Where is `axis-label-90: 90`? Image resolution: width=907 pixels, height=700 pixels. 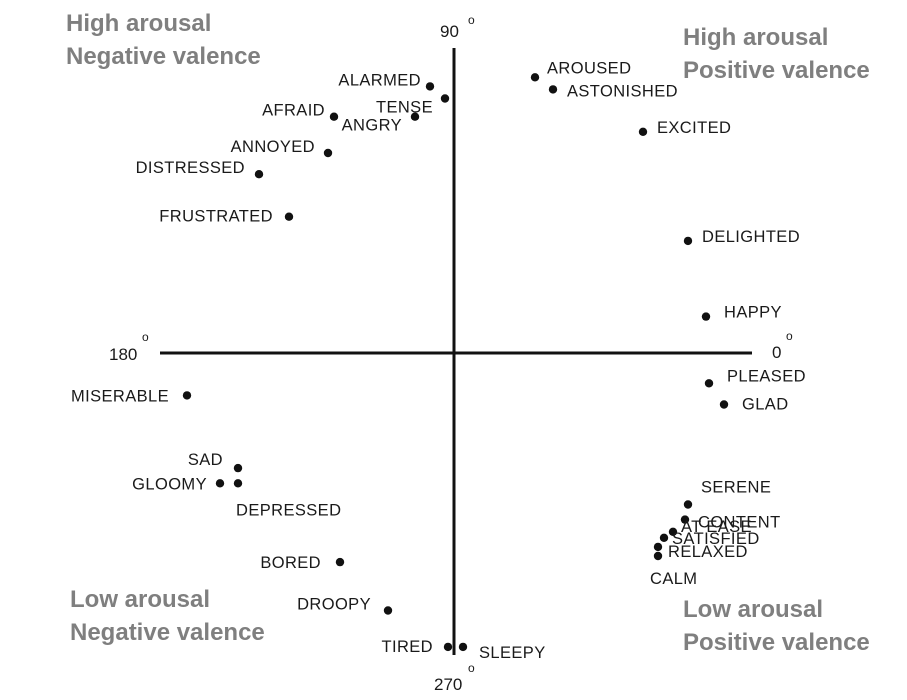
axis-label-90: 90 is located at coordinates (449, 31).